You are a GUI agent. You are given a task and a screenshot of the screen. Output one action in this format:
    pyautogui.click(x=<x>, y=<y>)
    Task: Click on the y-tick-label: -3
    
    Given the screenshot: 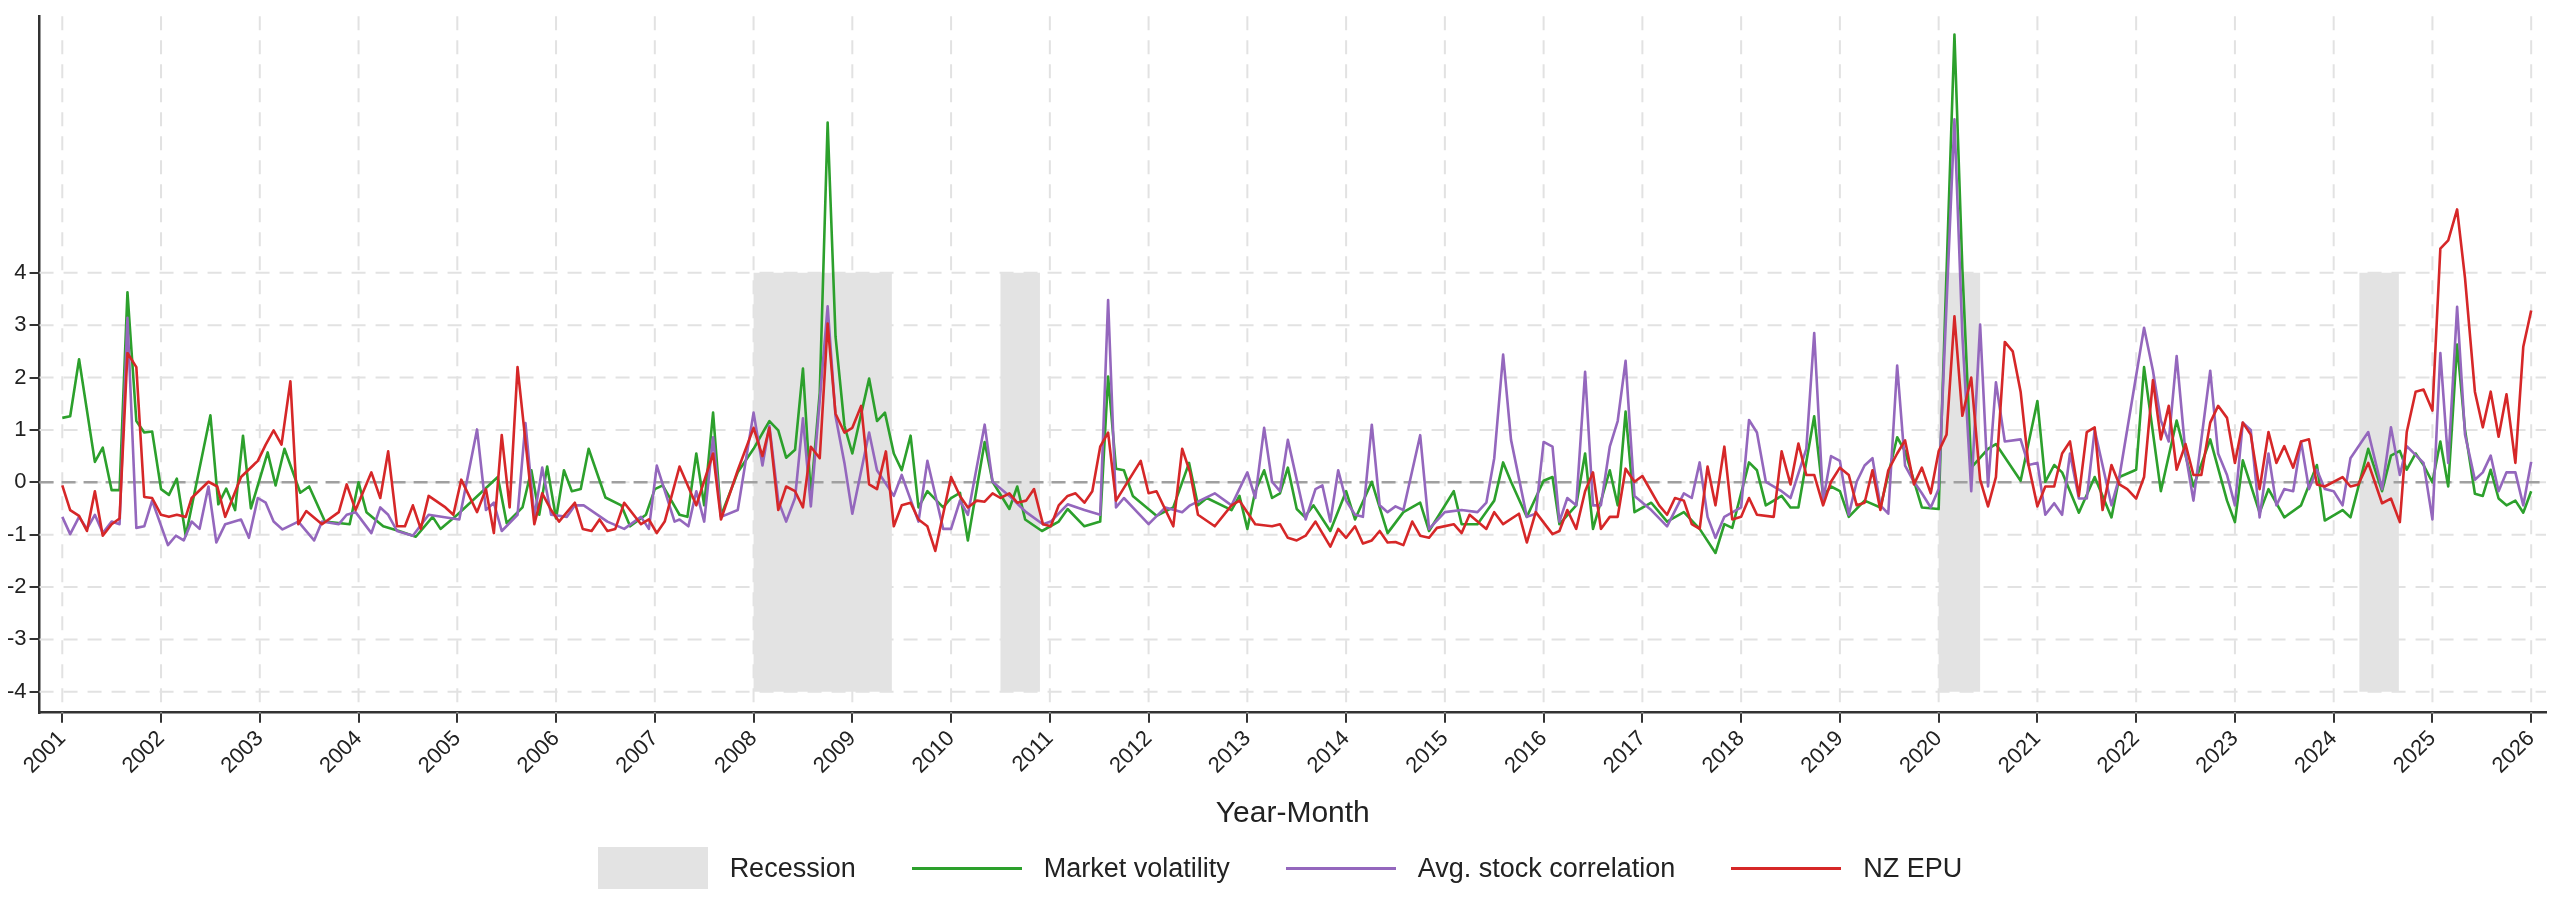 What is the action you would take?
    pyautogui.click(x=17, y=638)
    